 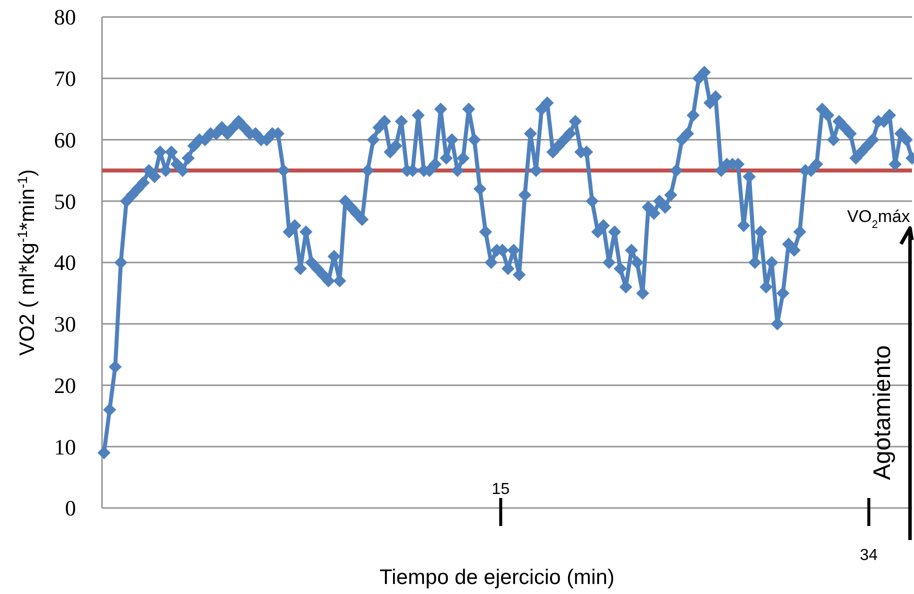 I want to click on y-tick-label: 40, so click(x=65, y=263).